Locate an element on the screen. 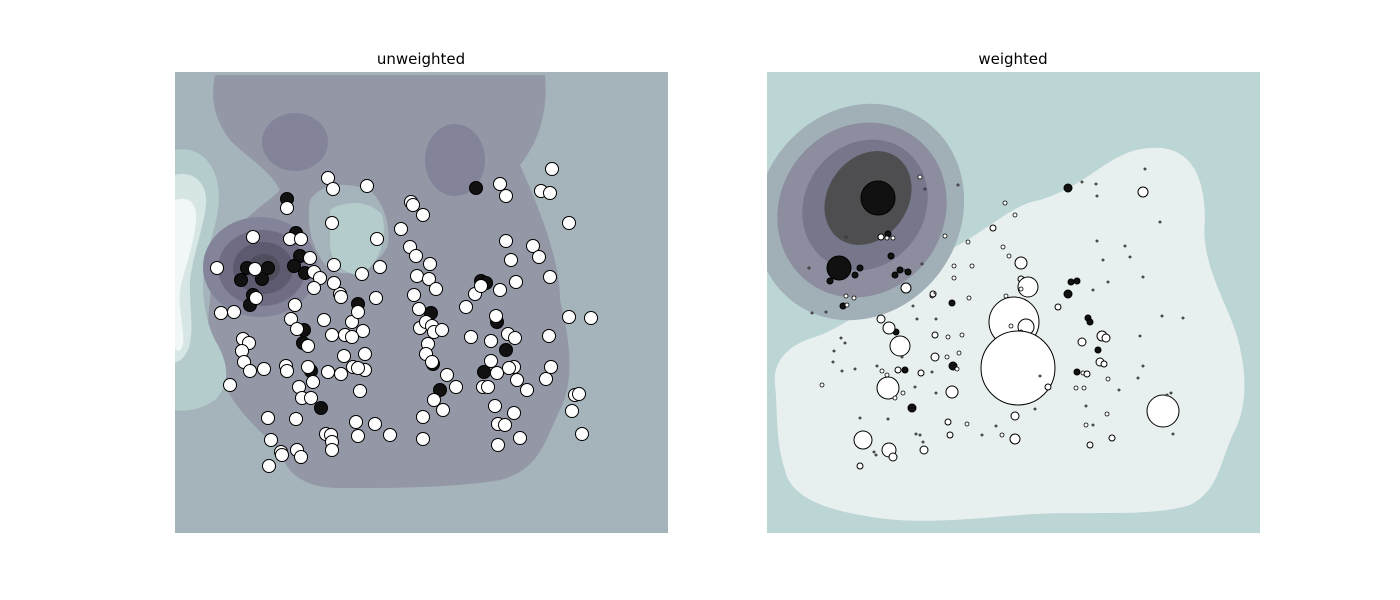 The width and height of the screenshot is (1400, 600). points-unweighted is located at coordinates (404, 317).